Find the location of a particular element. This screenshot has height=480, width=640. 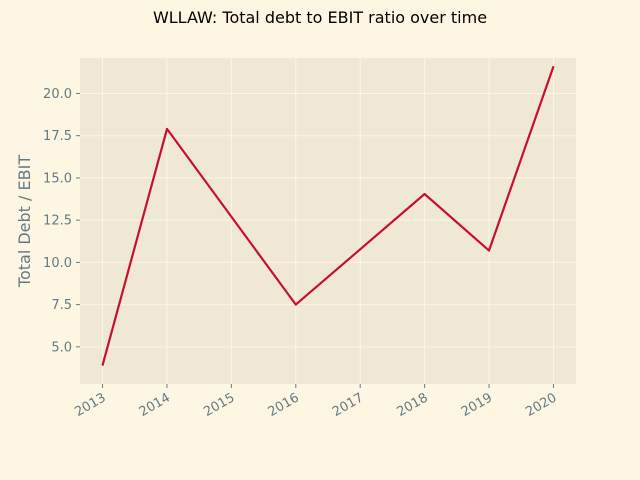

x-tick-label: 2015 is located at coordinates (219, 405).